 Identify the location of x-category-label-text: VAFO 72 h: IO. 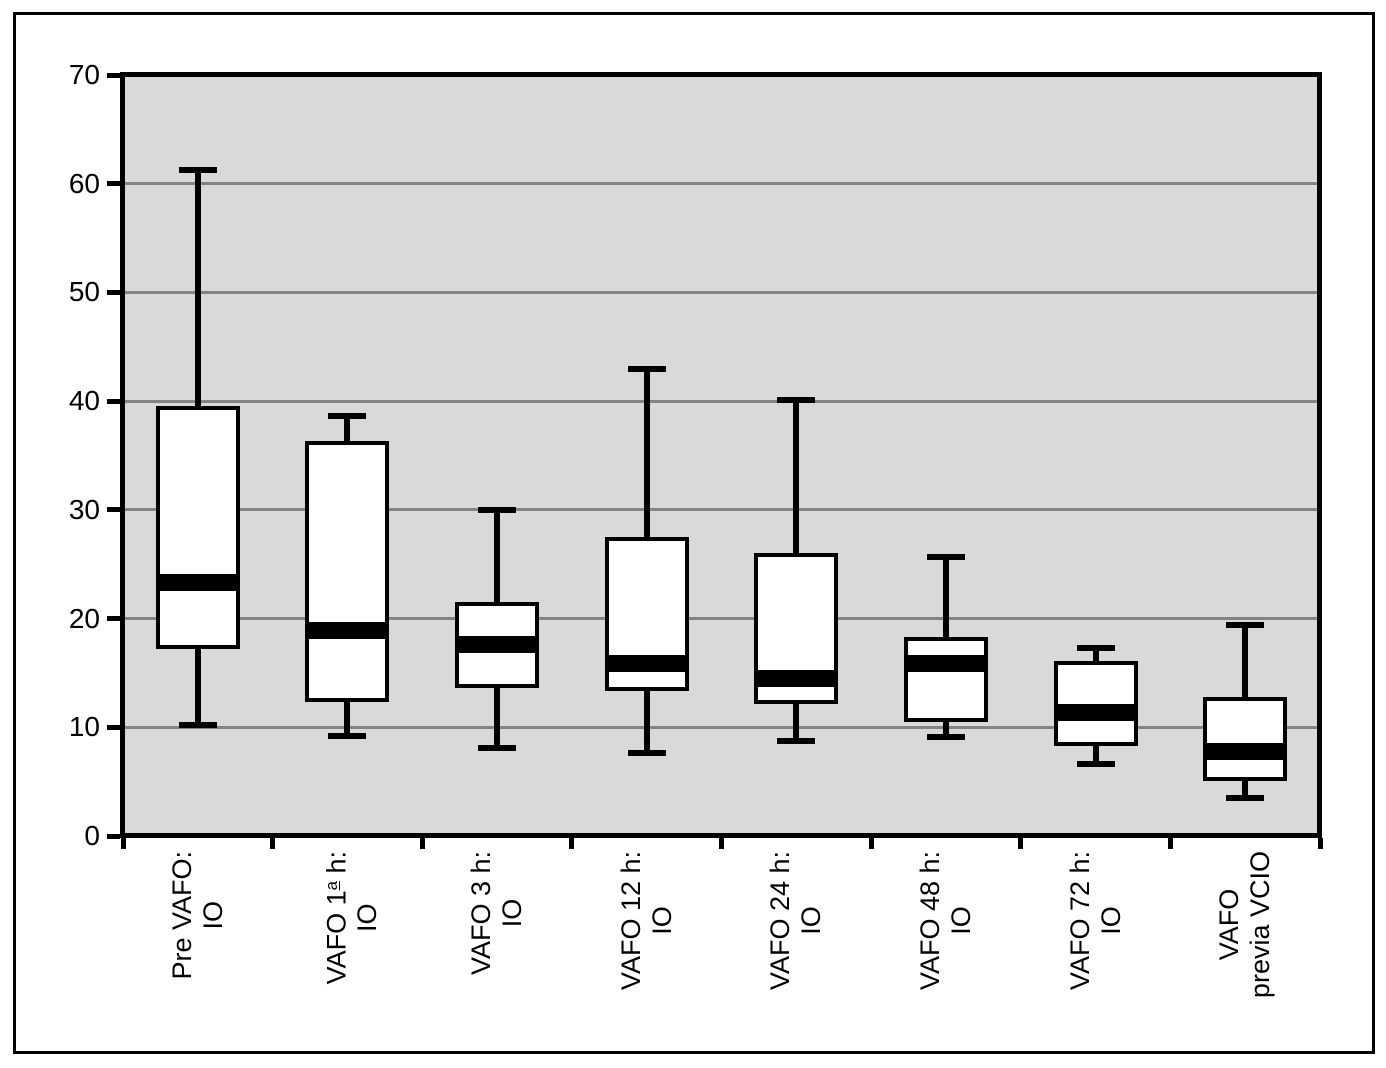
(1096, 920).